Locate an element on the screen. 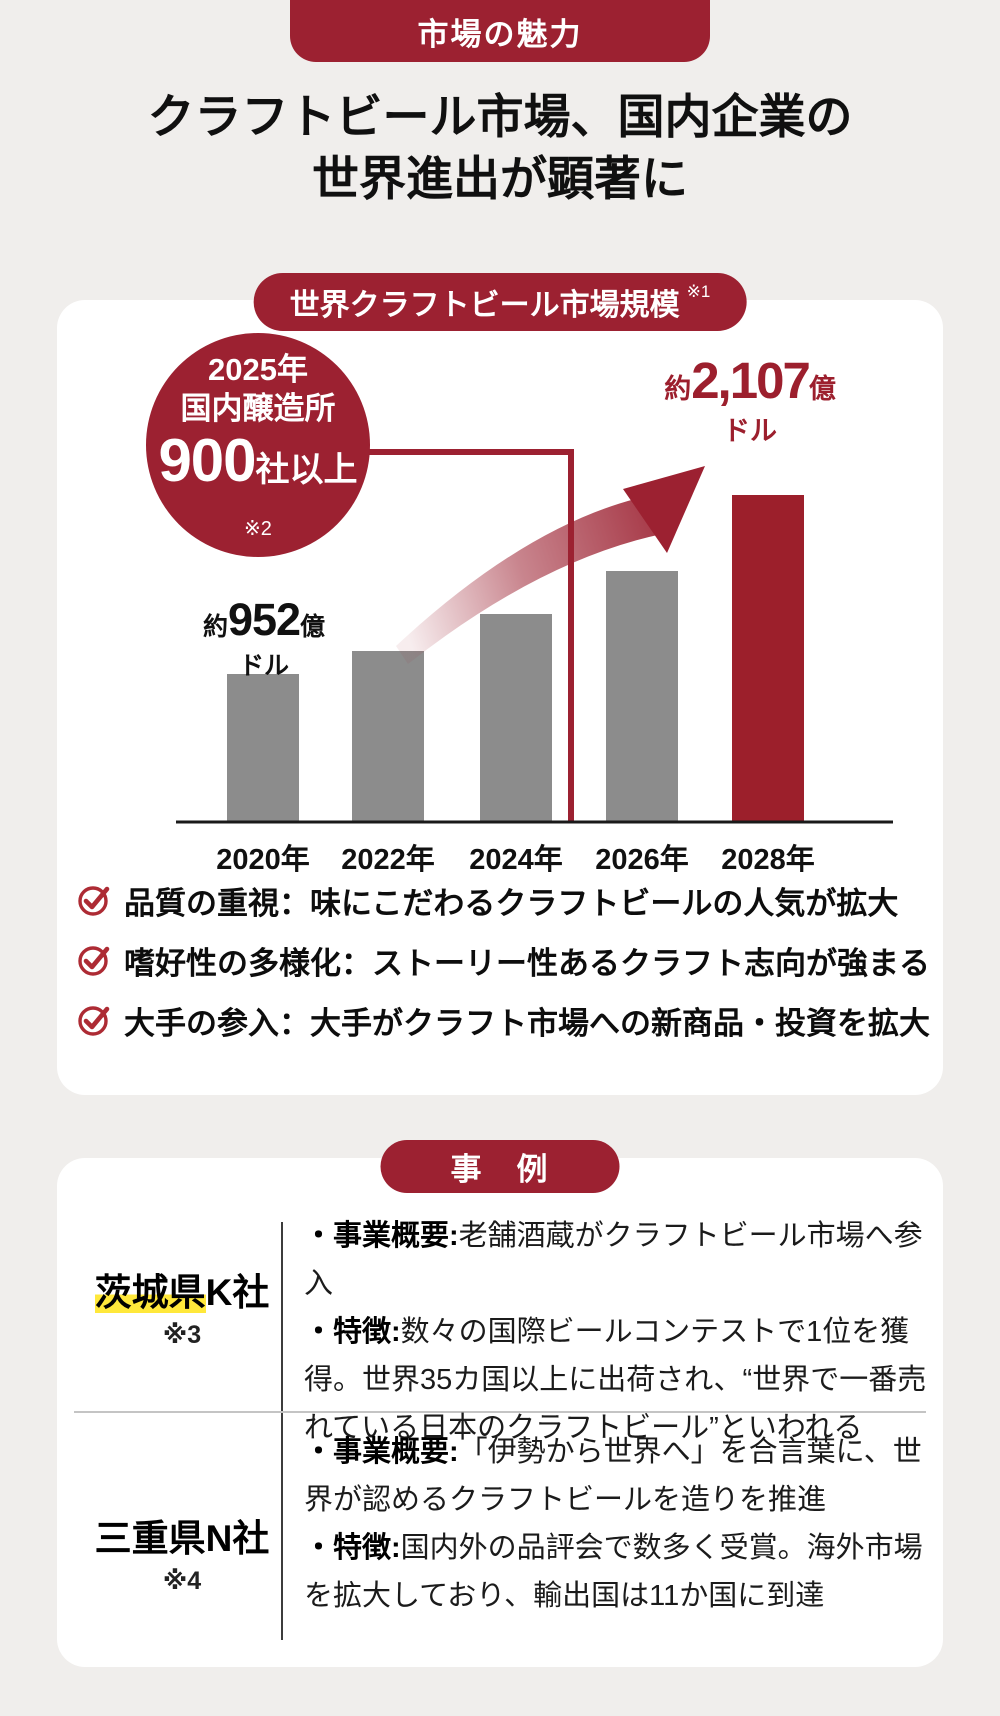 The width and height of the screenshot is (1000, 1716). bar-2024年 is located at coordinates (516, 718).